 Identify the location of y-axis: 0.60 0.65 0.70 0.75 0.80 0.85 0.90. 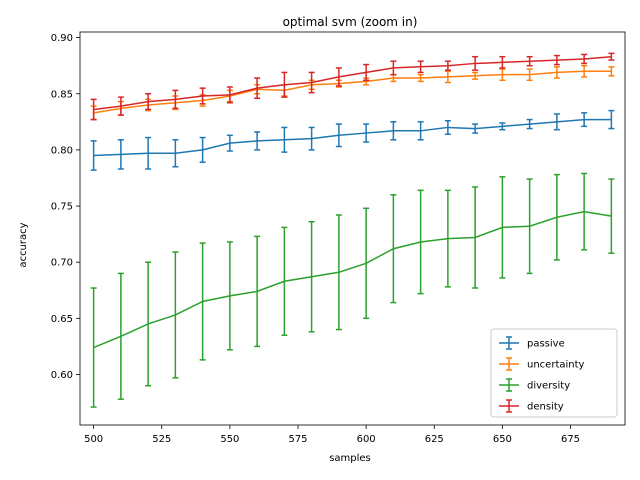
(65, 207).